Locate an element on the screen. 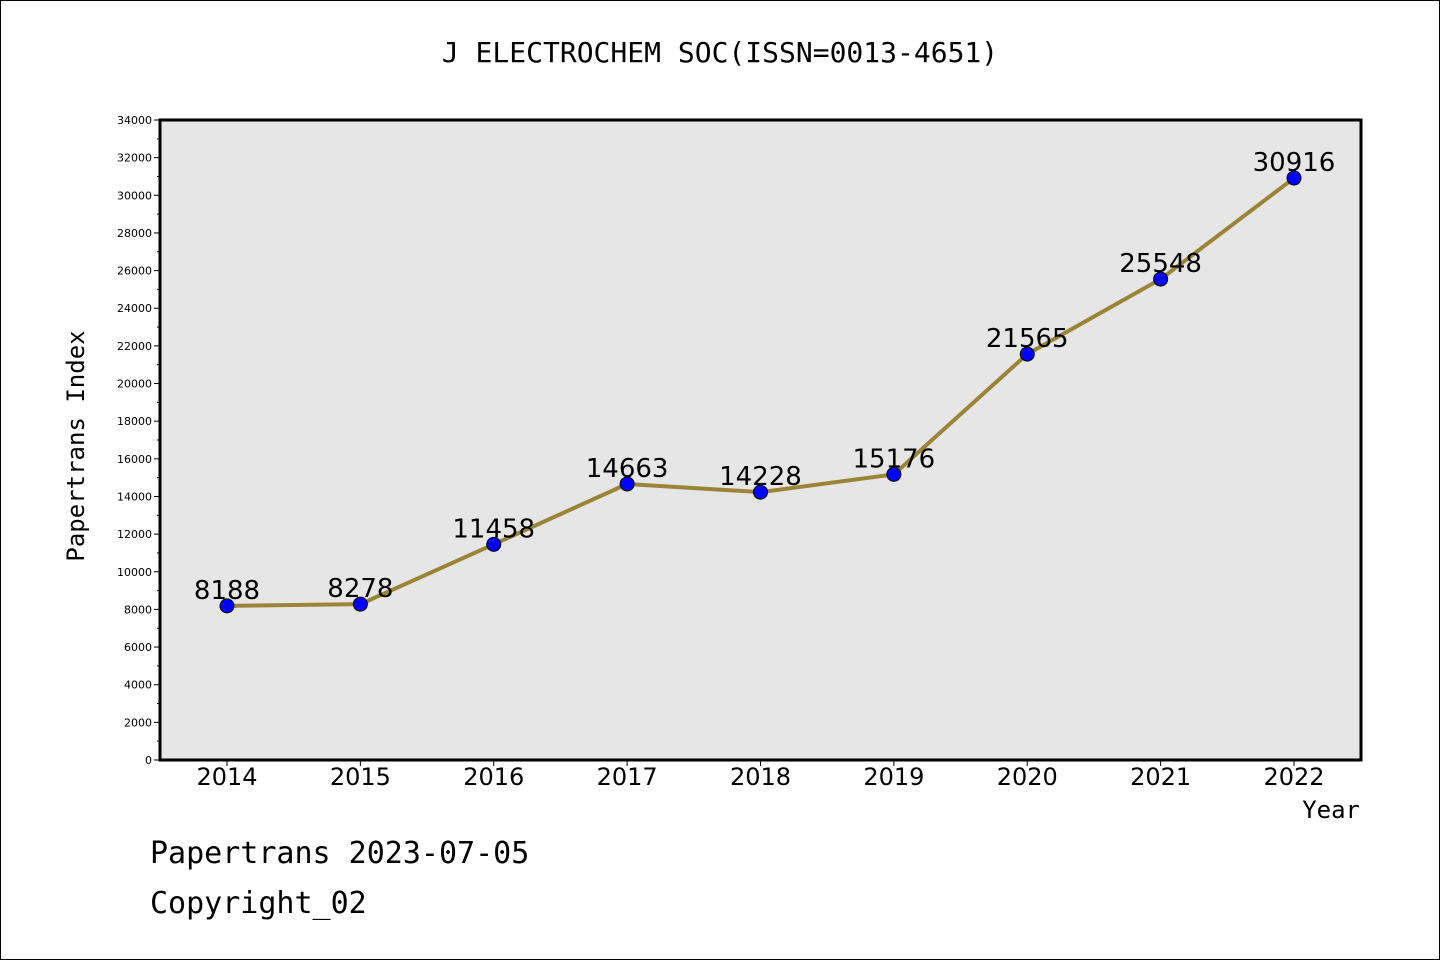 Image resolution: width=1440 pixels, height=960 pixels. y-tick-label: 0 is located at coordinates (148, 760).